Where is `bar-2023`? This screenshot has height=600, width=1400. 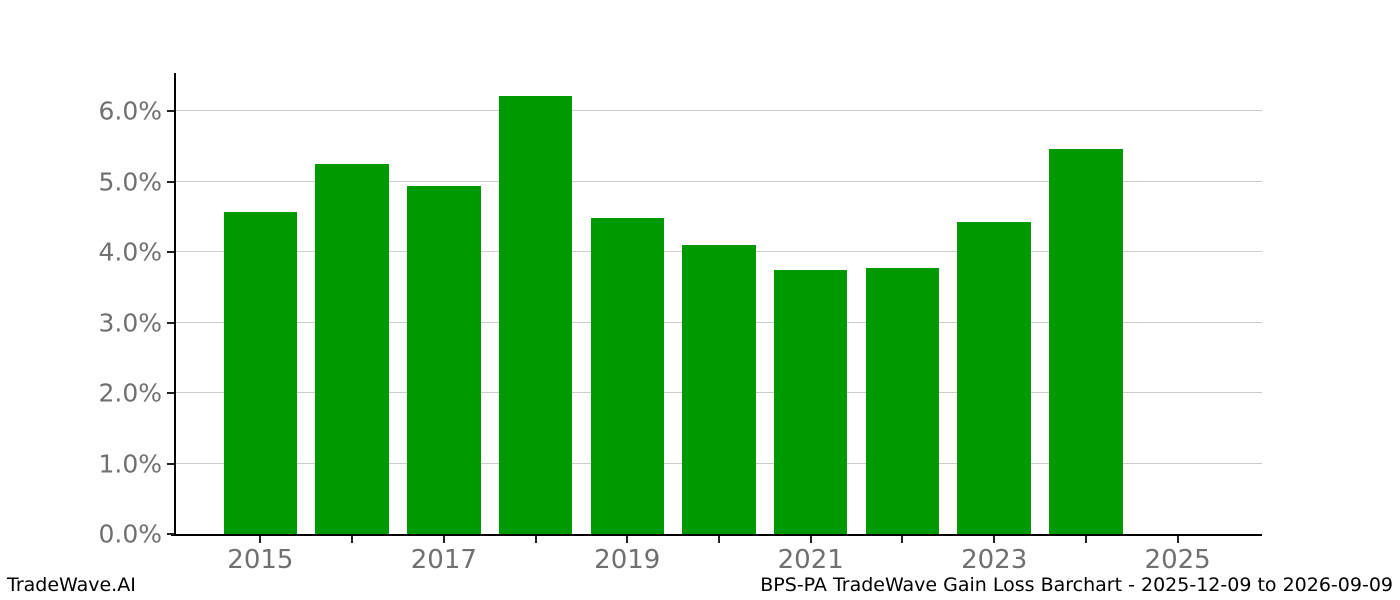 bar-2023 is located at coordinates (994, 377).